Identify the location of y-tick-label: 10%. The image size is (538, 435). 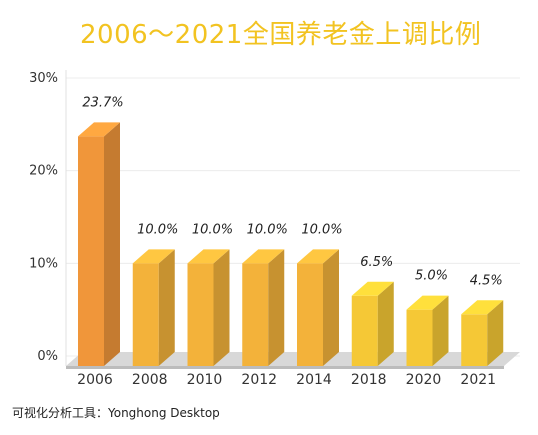
(43, 263).